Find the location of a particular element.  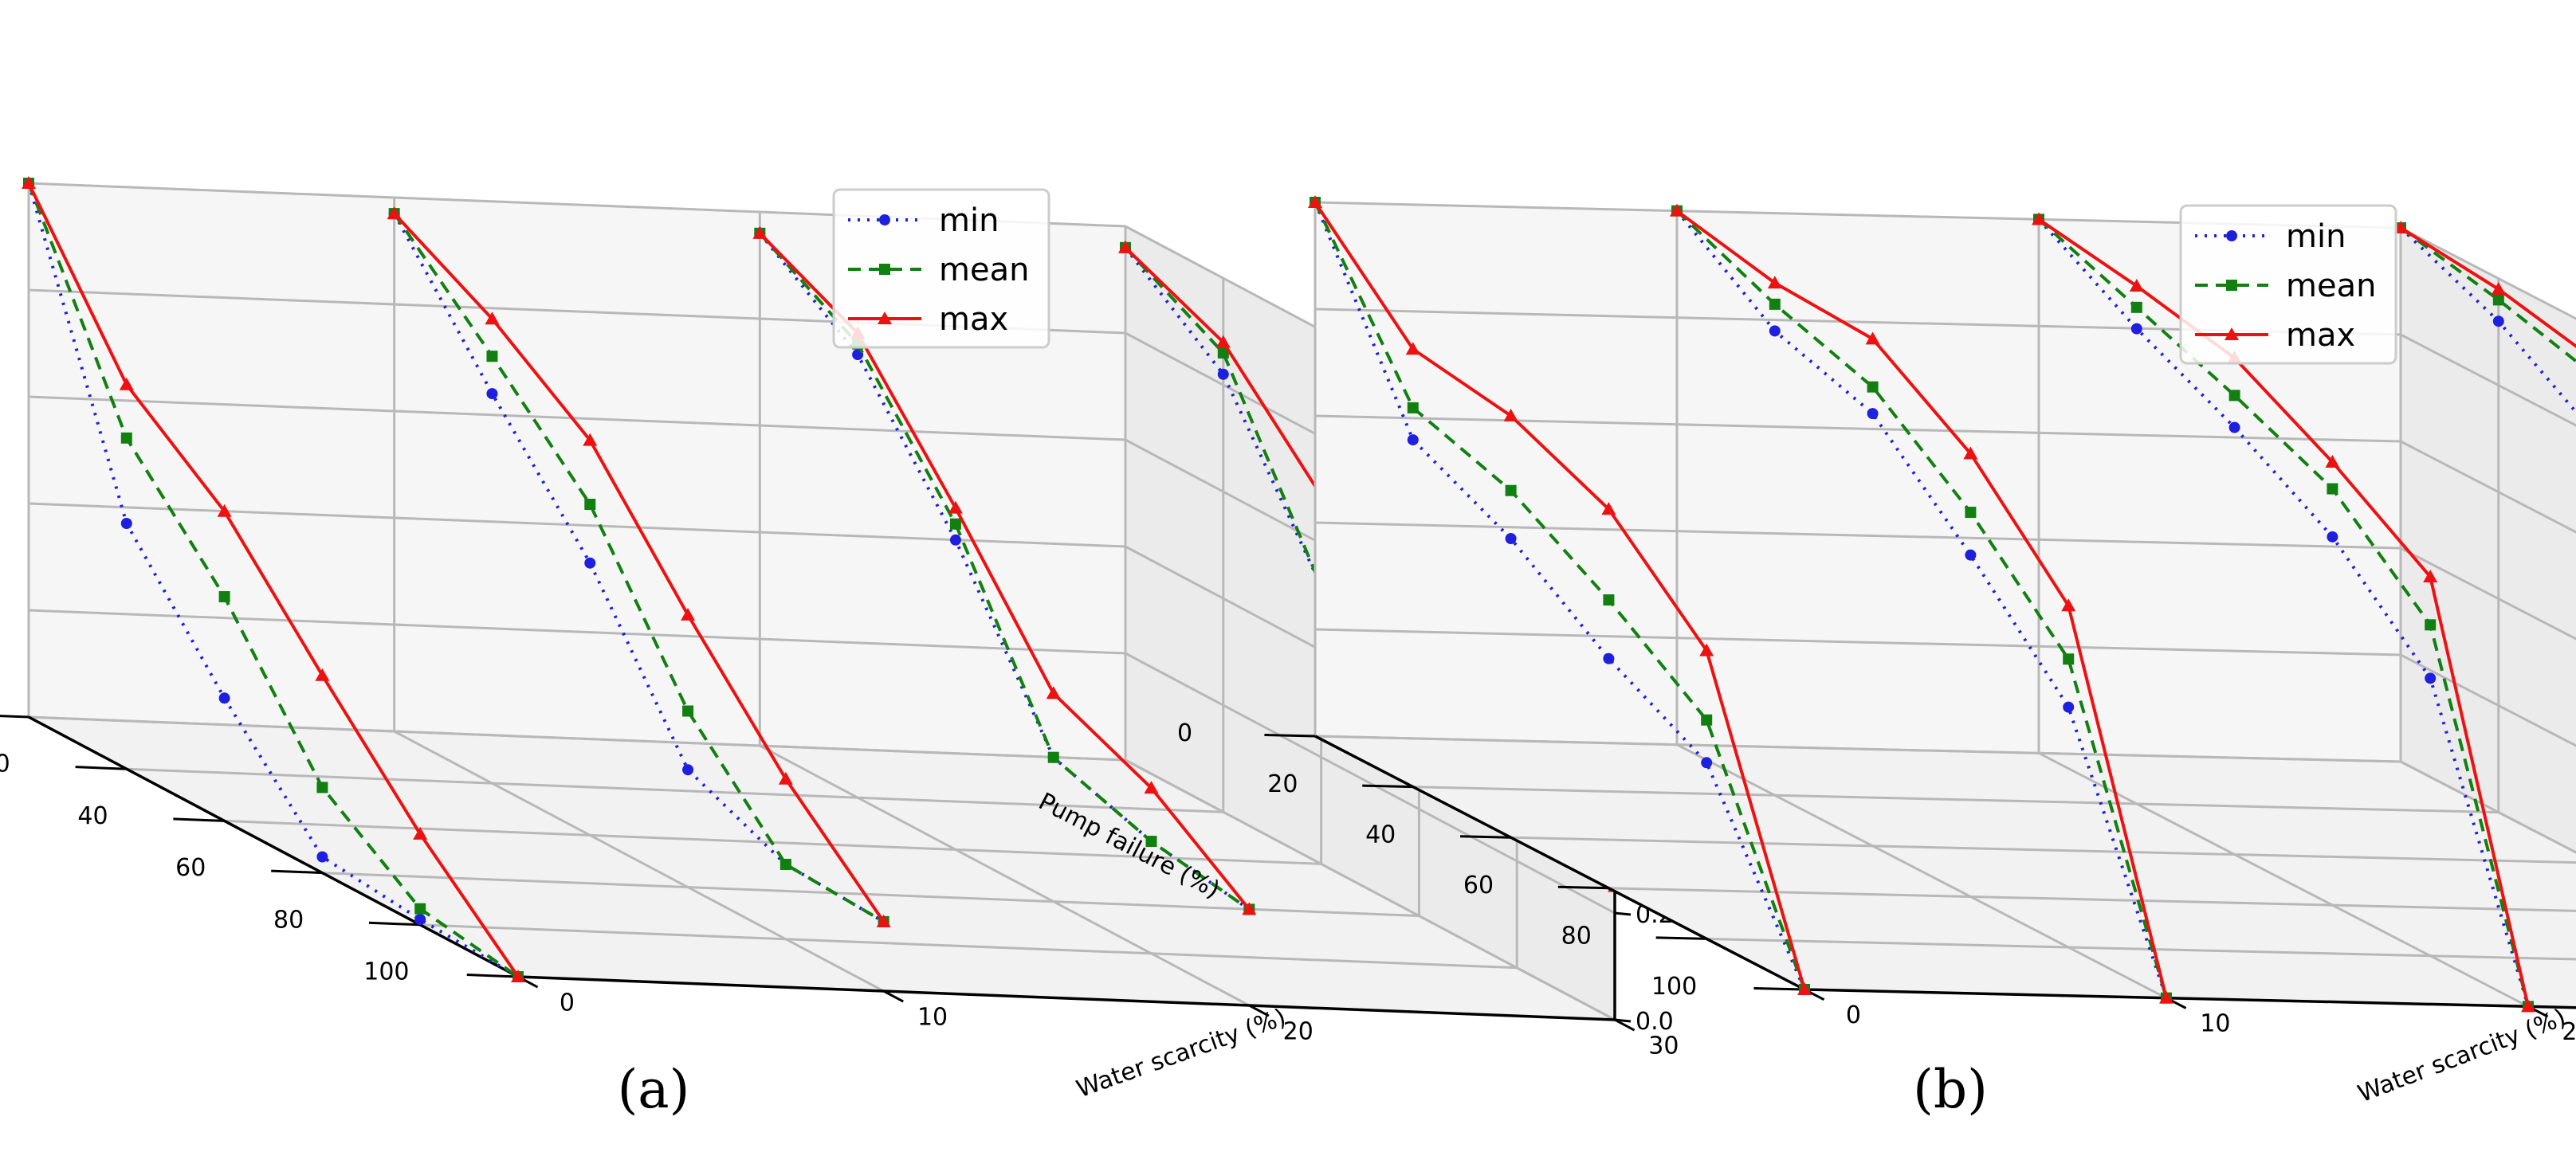

y-tick-label: 0 is located at coordinates (1853, 1015).